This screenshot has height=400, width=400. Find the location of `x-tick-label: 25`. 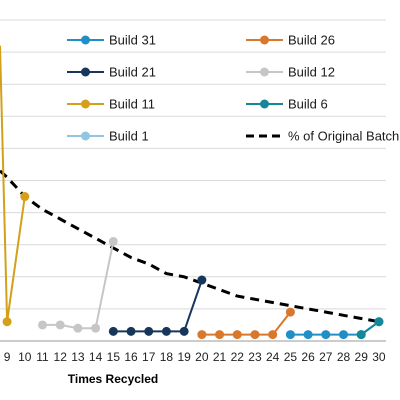

x-tick-label: 25 is located at coordinates (291, 357).